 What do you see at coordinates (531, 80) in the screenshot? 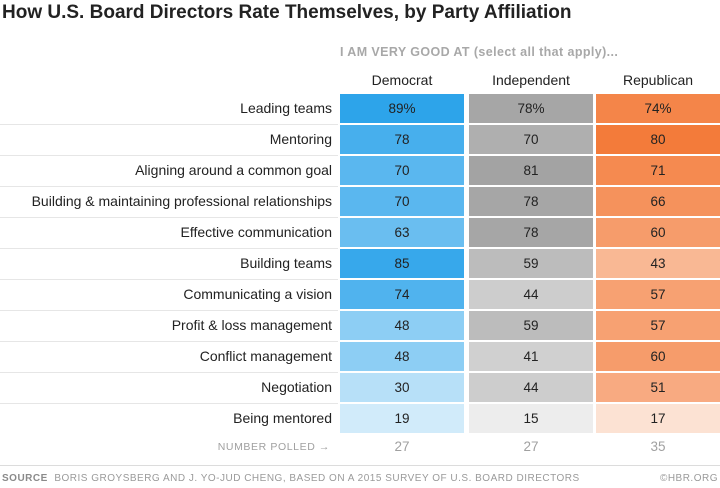
I see `column-header-independent: Independent` at bounding box center [531, 80].